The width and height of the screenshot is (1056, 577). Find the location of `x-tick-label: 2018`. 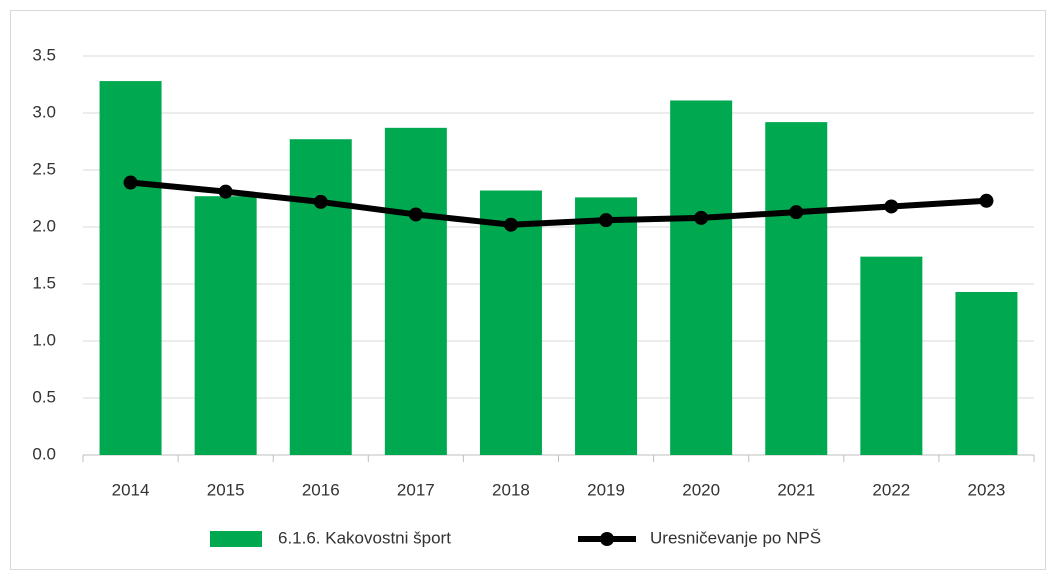

x-tick-label: 2018 is located at coordinates (511, 489).